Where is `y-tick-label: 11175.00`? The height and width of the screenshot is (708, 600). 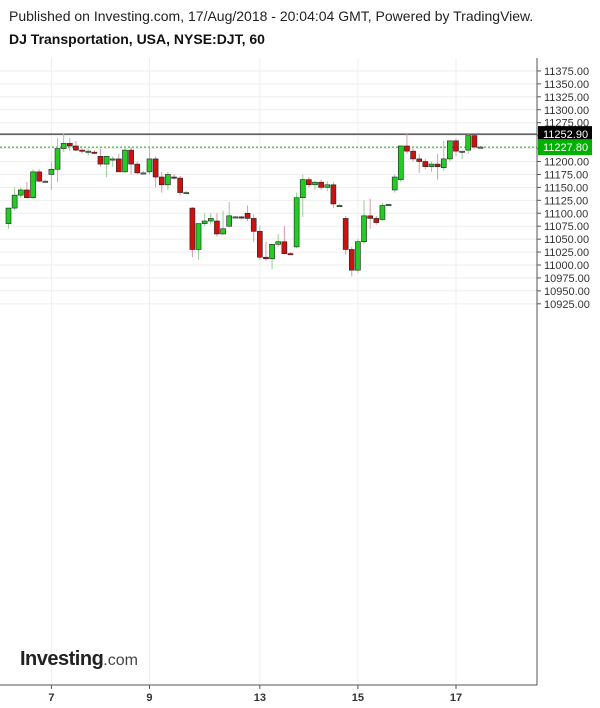 y-tick-label: 11175.00 is located at coordinates (566, 175).